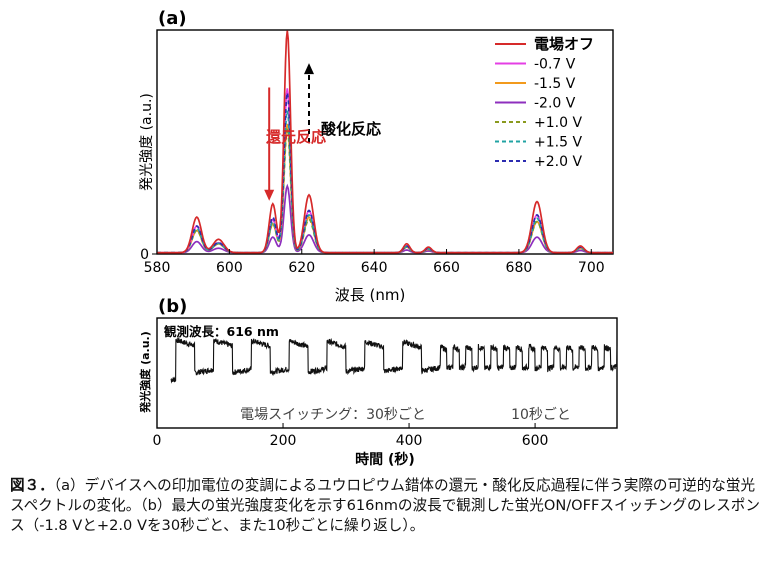 The image size is (768, 575). I want to click on reduction-label: 還元反応, so click(296, 137).